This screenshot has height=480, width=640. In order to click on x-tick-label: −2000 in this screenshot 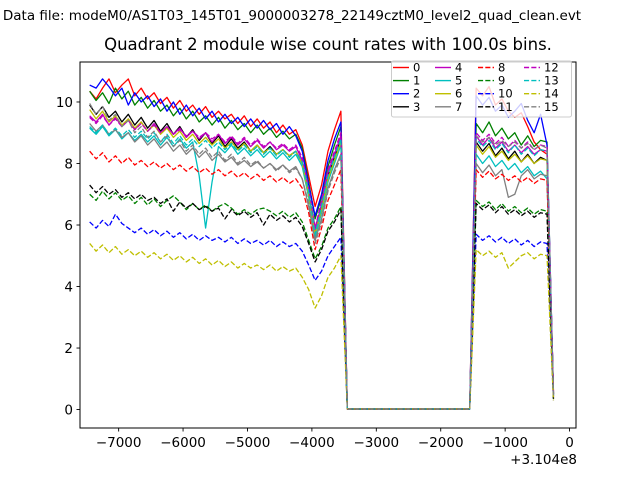, I will do `click(441, 443)`.